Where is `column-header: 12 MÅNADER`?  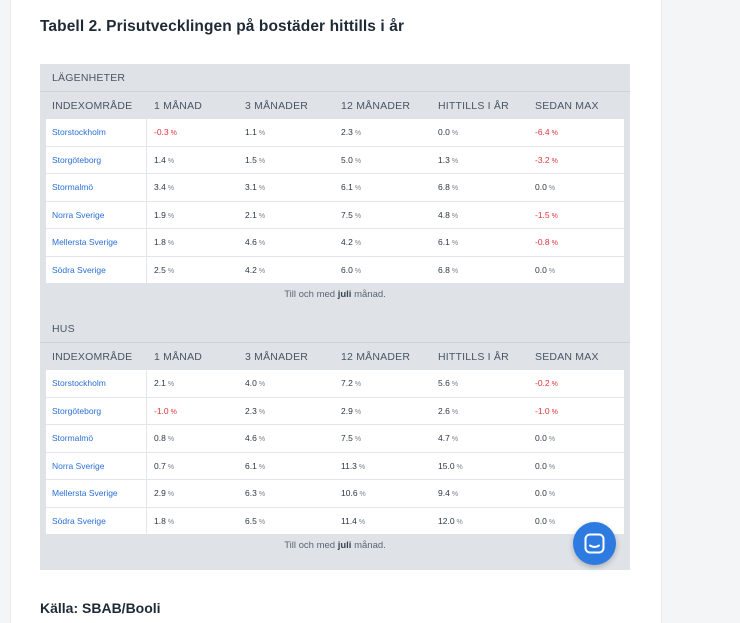 column-header: 12 MÅNADER is located at coordinates (376, 357).